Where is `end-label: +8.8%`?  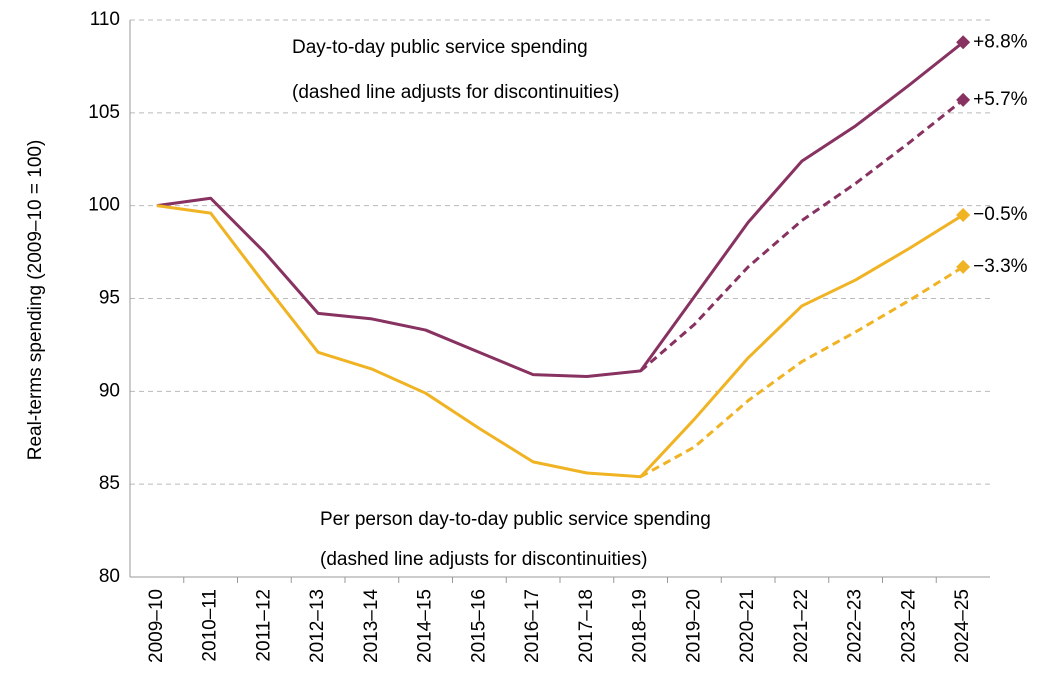 end-label: +8.8% is located at coordinates (1000, 41).